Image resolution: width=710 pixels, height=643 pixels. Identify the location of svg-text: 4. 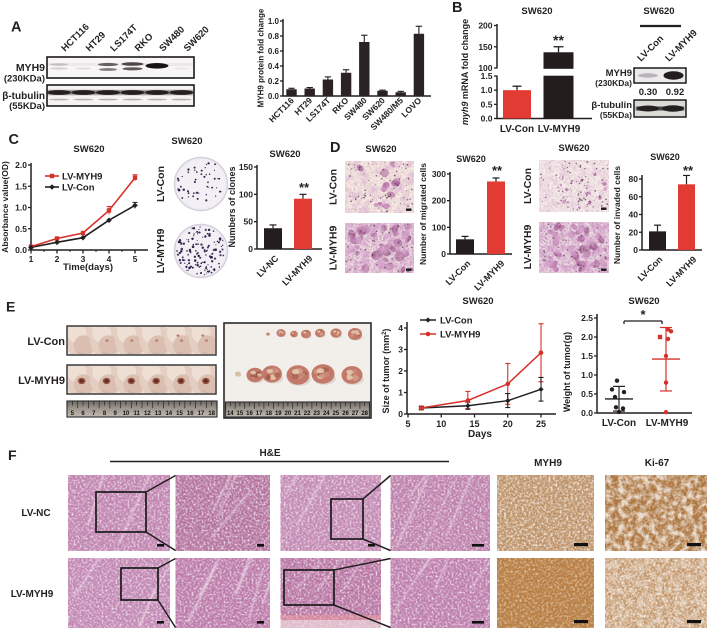
(400, 328).